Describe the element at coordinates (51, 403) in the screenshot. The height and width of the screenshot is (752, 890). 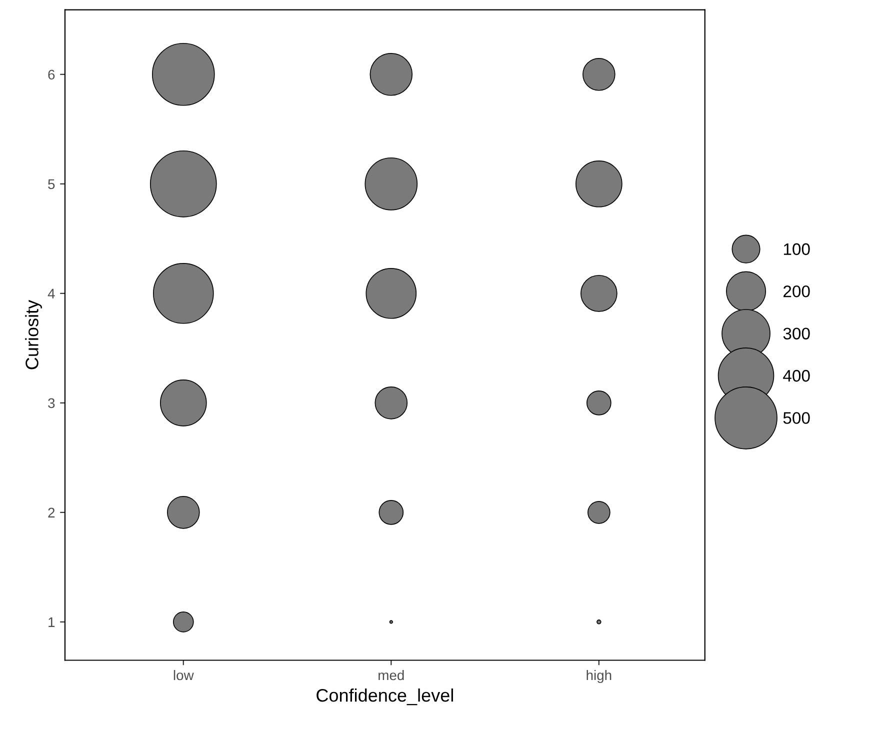
I see `y-tick-label: 3` at that location.